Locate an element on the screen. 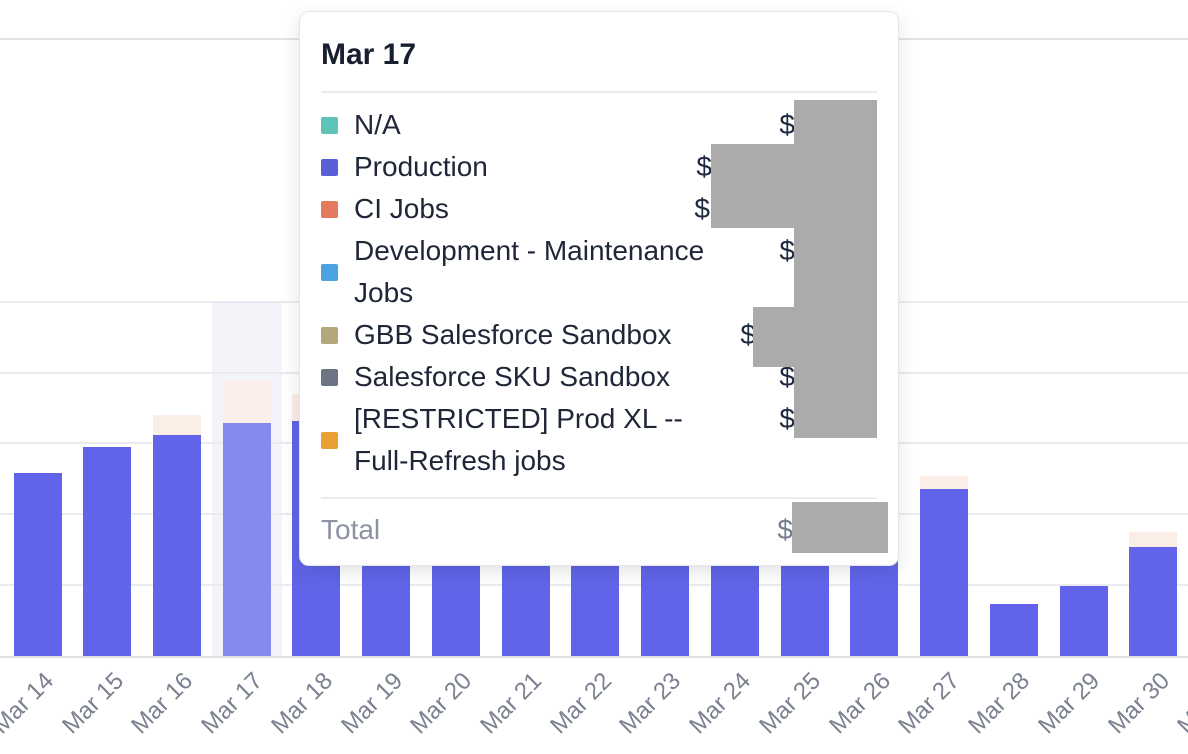 The image size is (1188, 754). tooltip-series-label: N/A is located at coordinates (377, 124).